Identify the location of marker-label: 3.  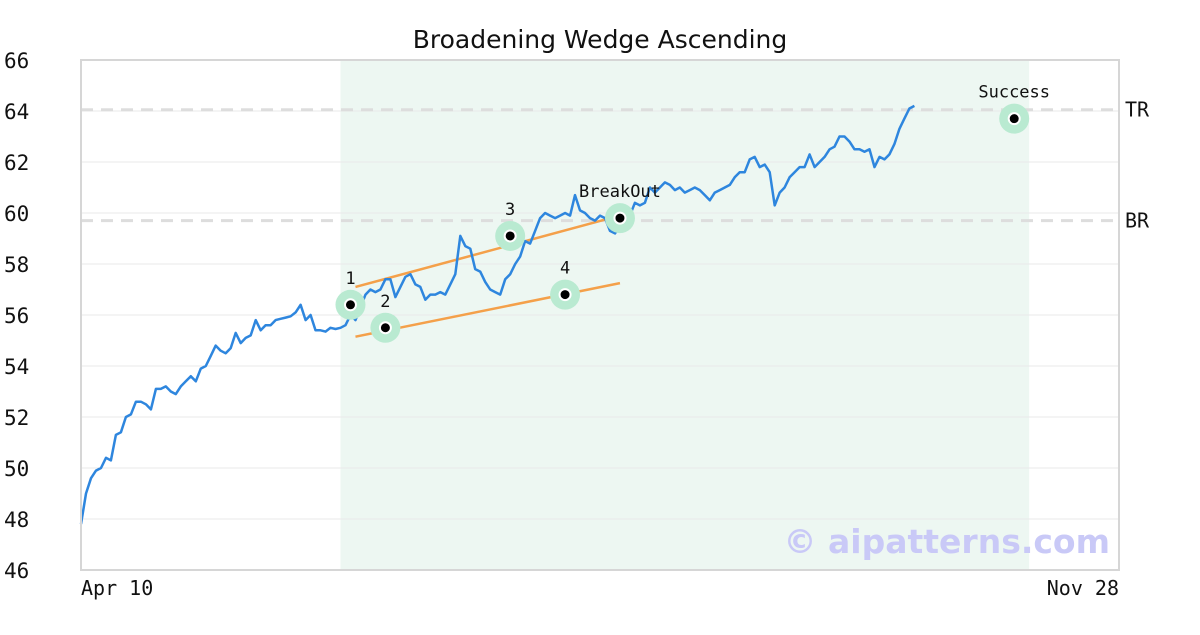
(510, 210).